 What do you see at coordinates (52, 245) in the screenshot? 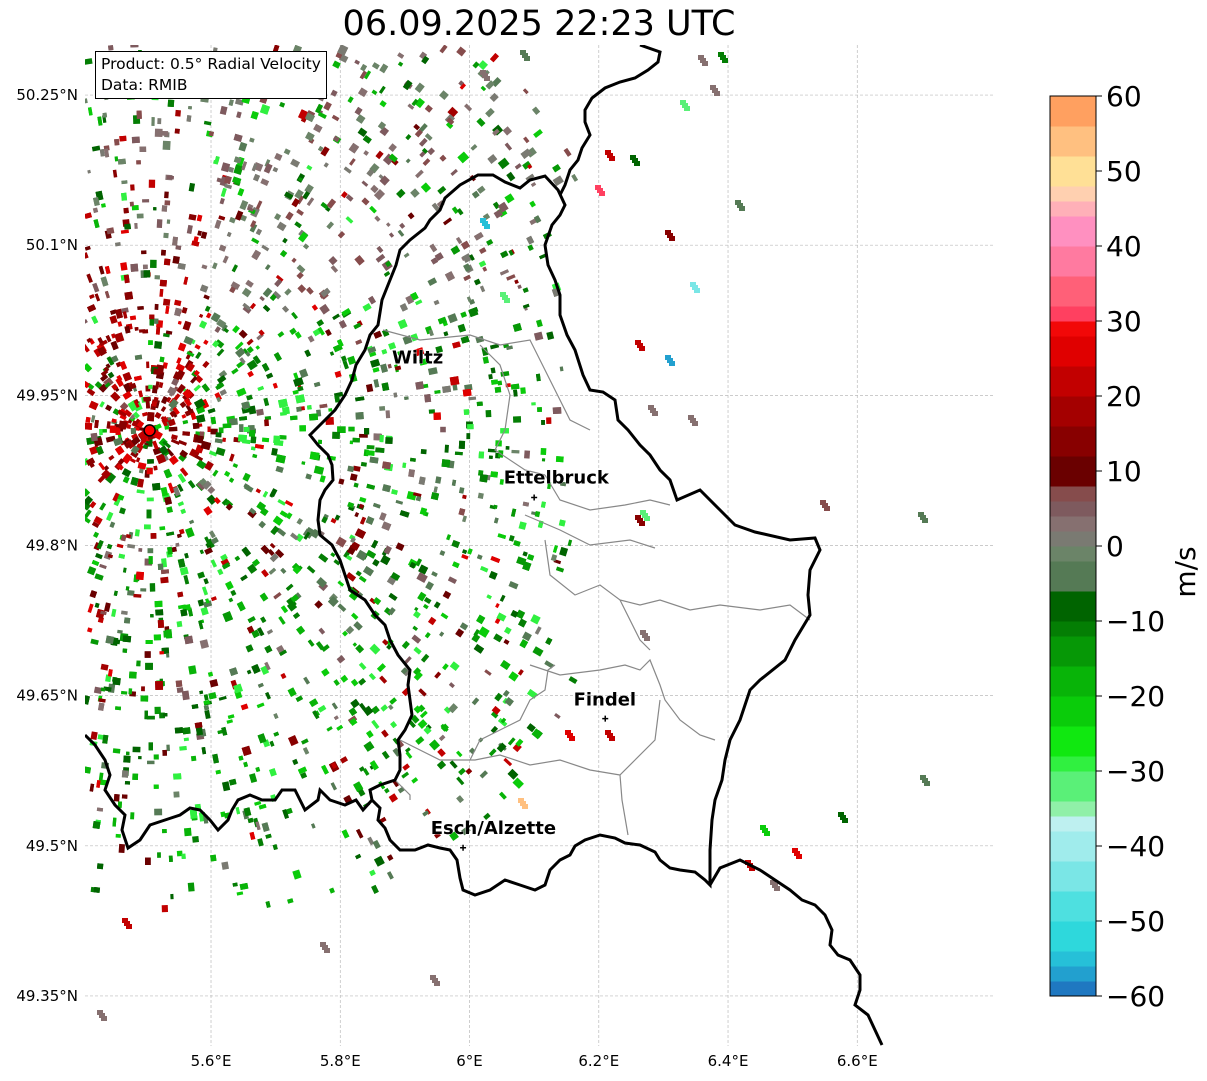
I see `lat-tick-label: 50.1°N` at bounding box center [52, 245].